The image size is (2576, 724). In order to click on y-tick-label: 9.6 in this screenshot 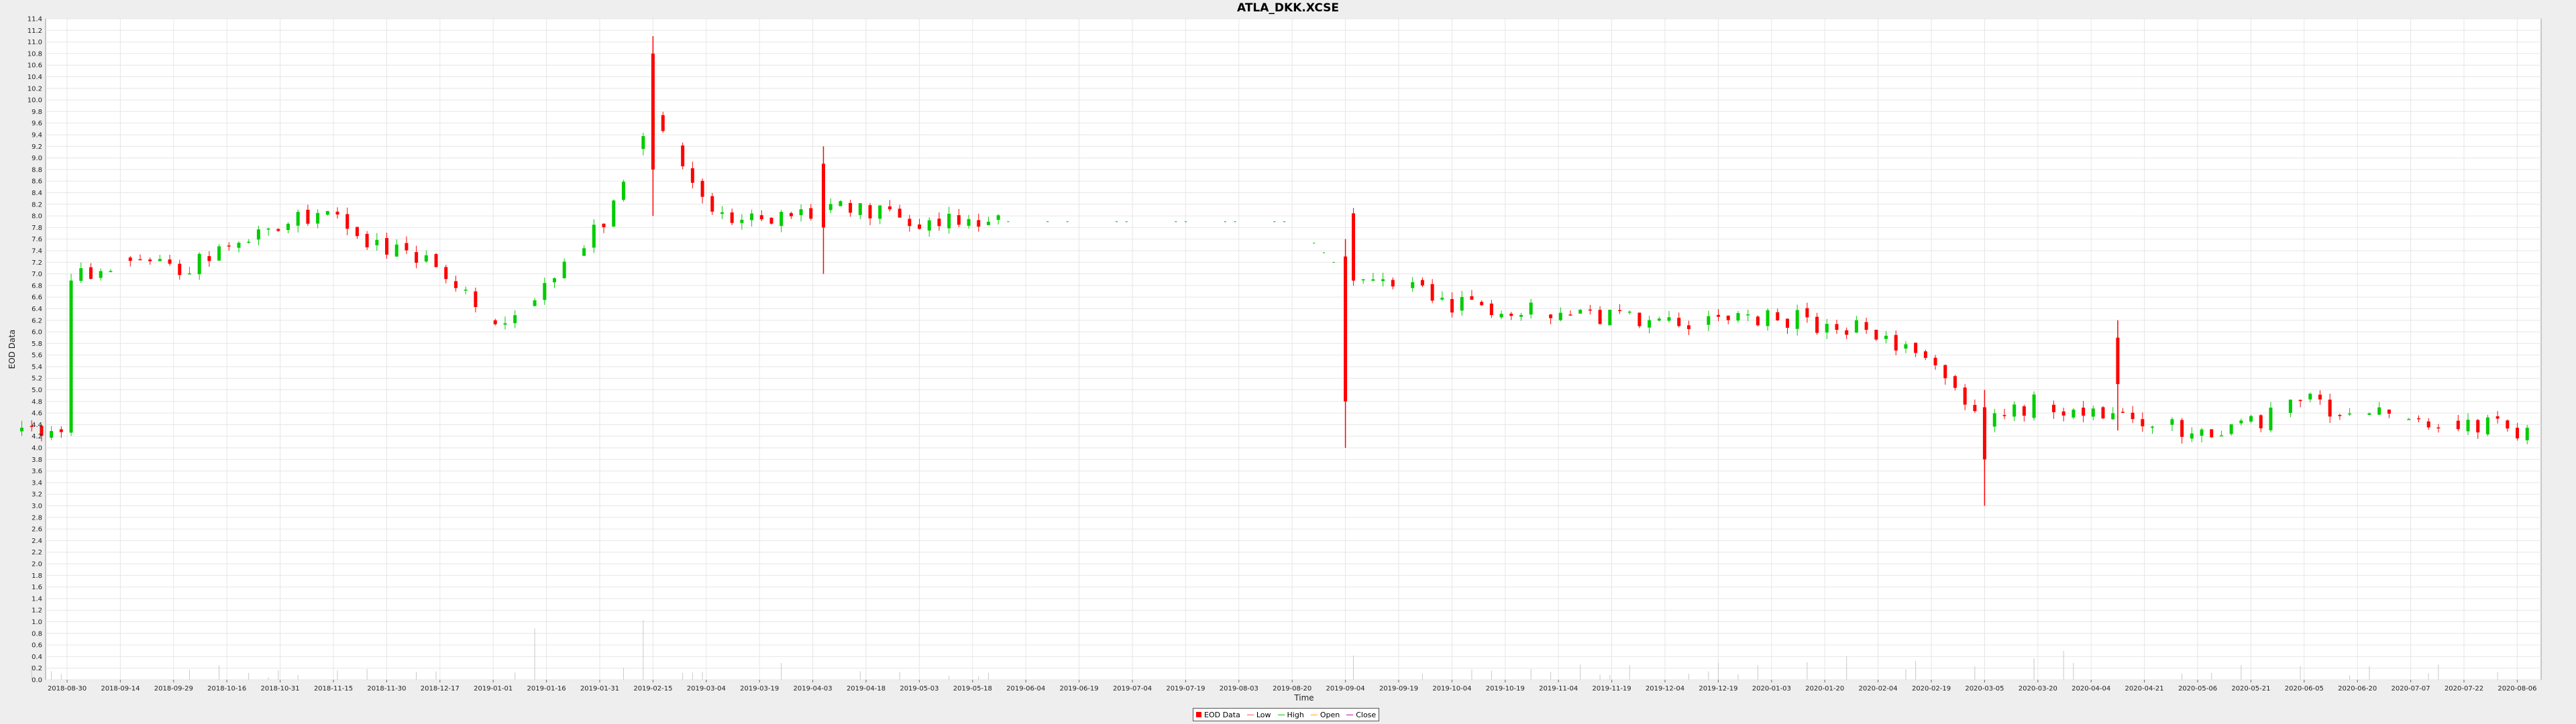, I will do `click(37, 124)`.